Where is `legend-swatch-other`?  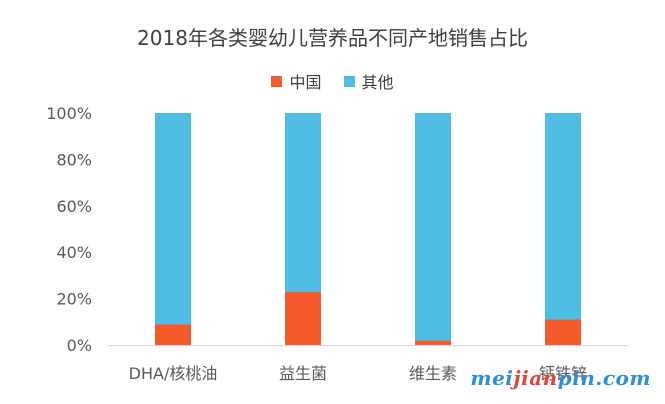
legend-swatch-other is located at coordinates (349, 81).